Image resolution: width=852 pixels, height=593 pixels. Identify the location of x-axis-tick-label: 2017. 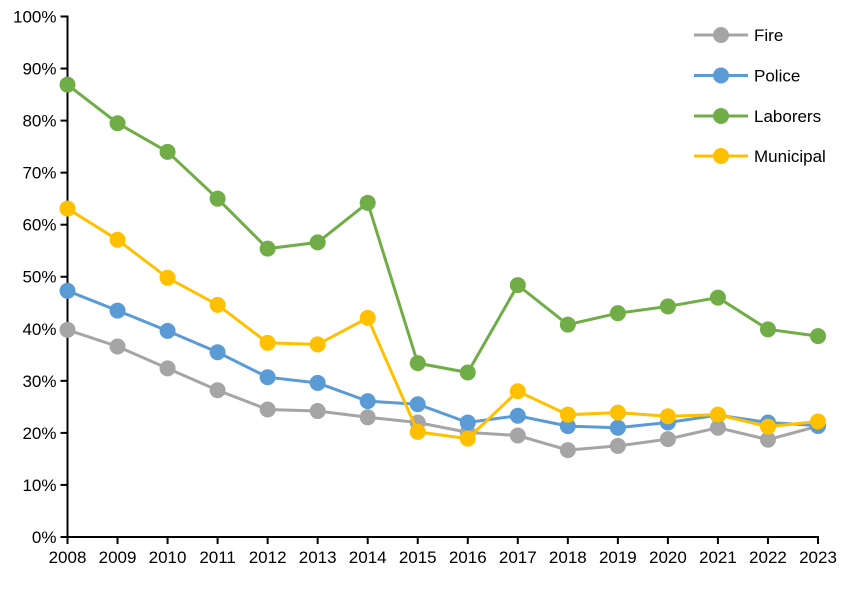
(518, 557).